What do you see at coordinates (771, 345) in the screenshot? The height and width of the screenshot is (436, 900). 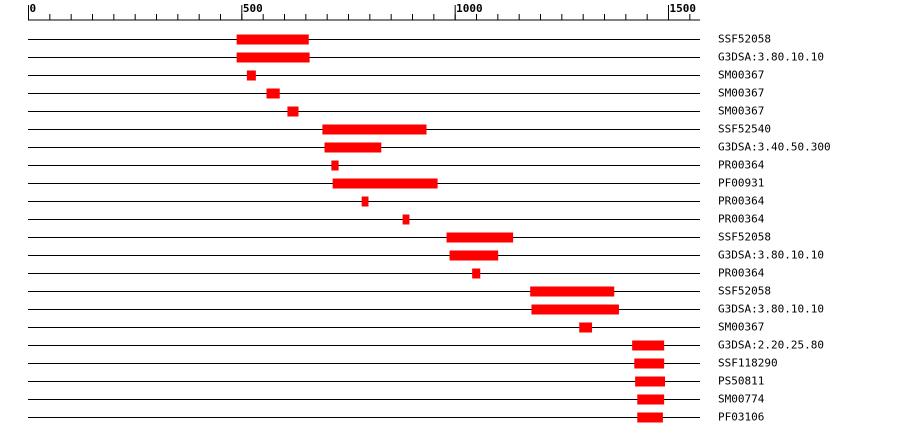 I see `row-label: G3DSA:2.20.25.80` at bounding box center [771, 345].